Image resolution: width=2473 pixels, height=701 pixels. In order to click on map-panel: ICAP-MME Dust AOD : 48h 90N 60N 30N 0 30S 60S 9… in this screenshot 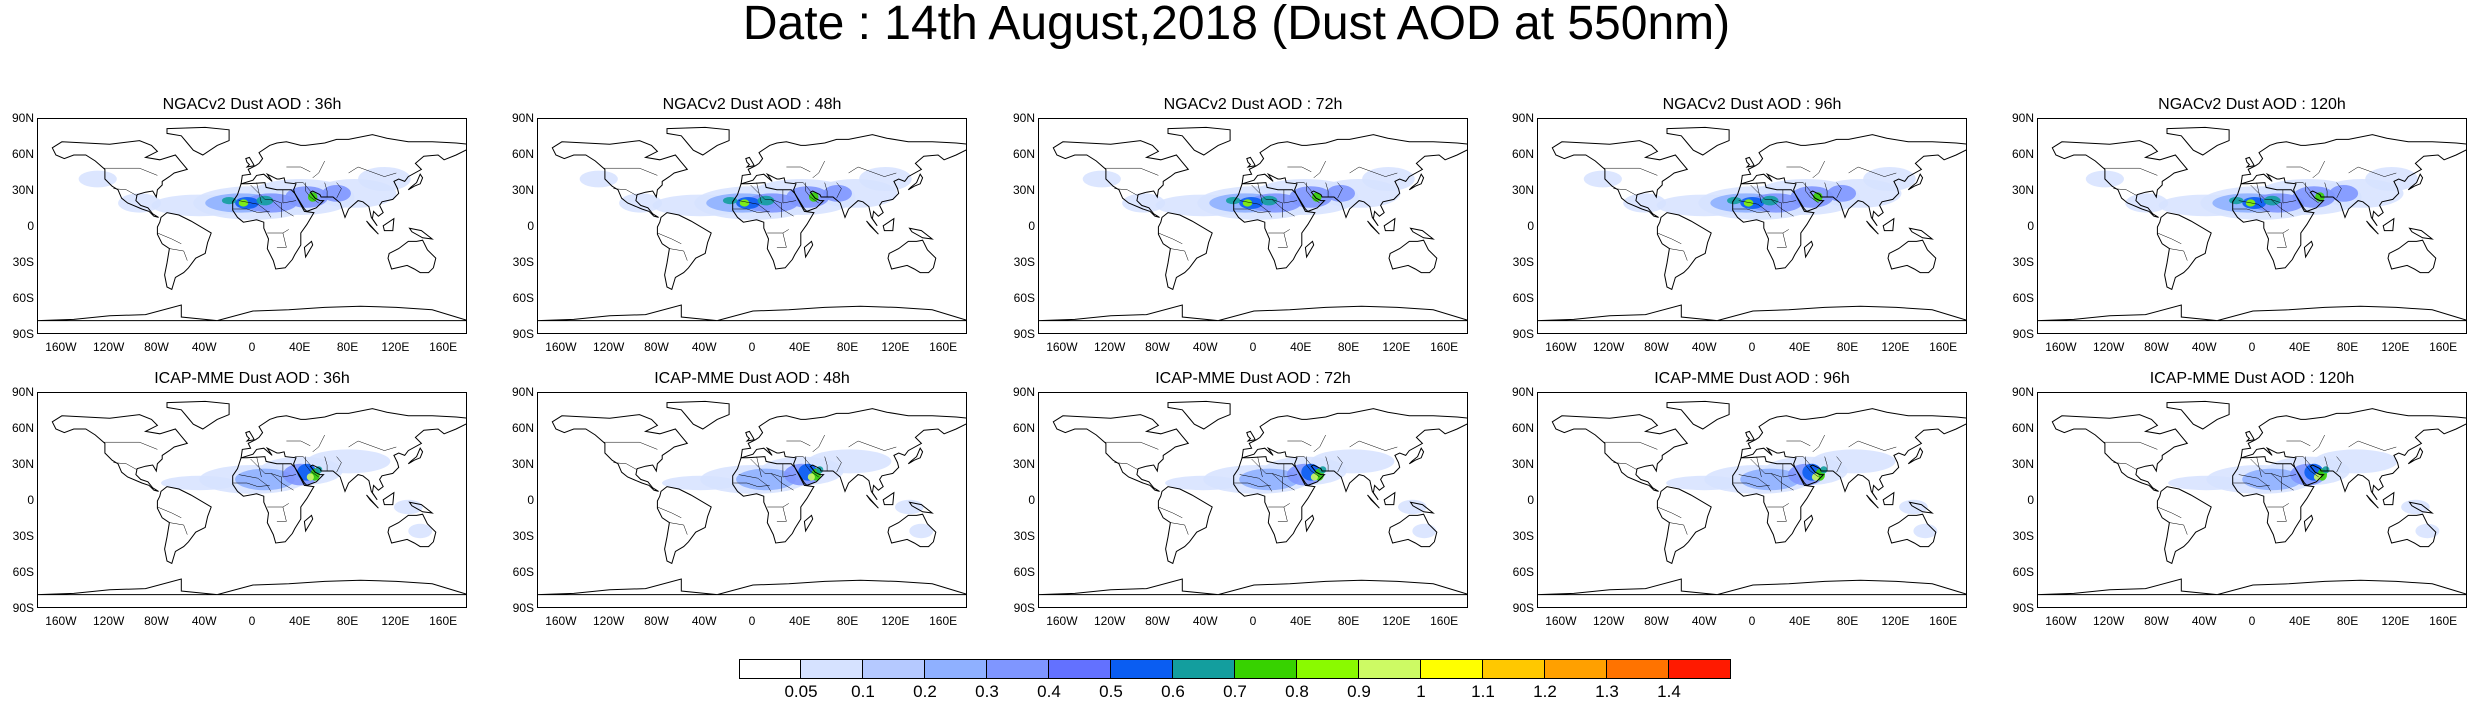, I will do `click(752, 504)`.